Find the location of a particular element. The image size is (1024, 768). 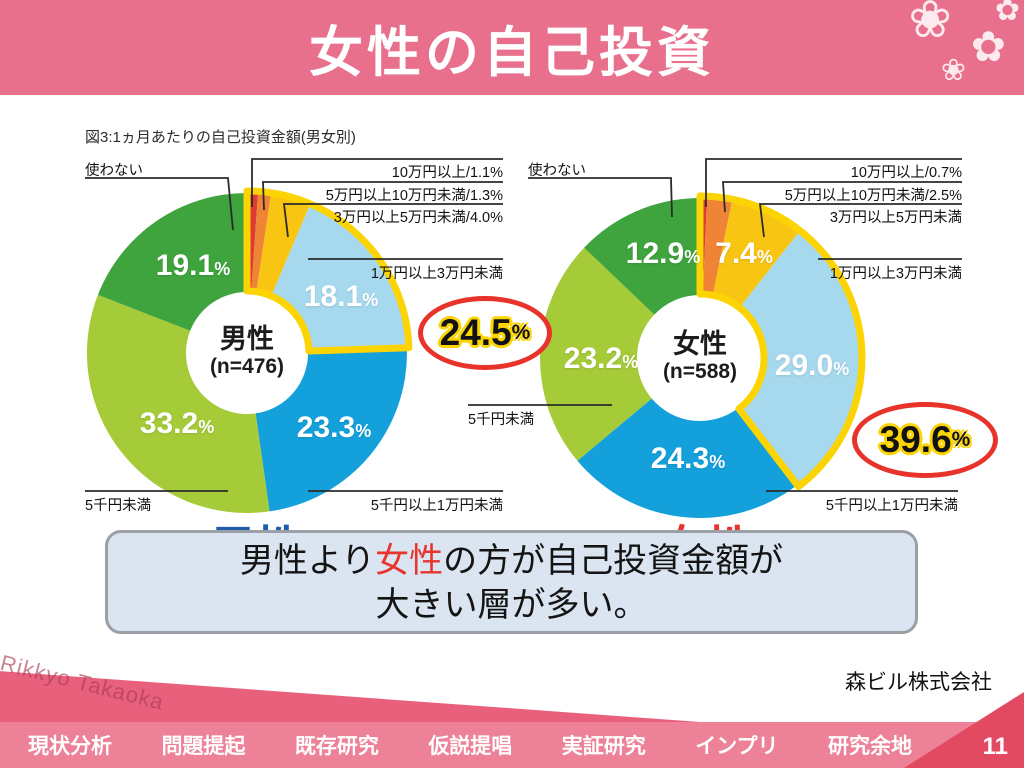

slice-value-label: 7.4% is located at coordinates (744, 253).